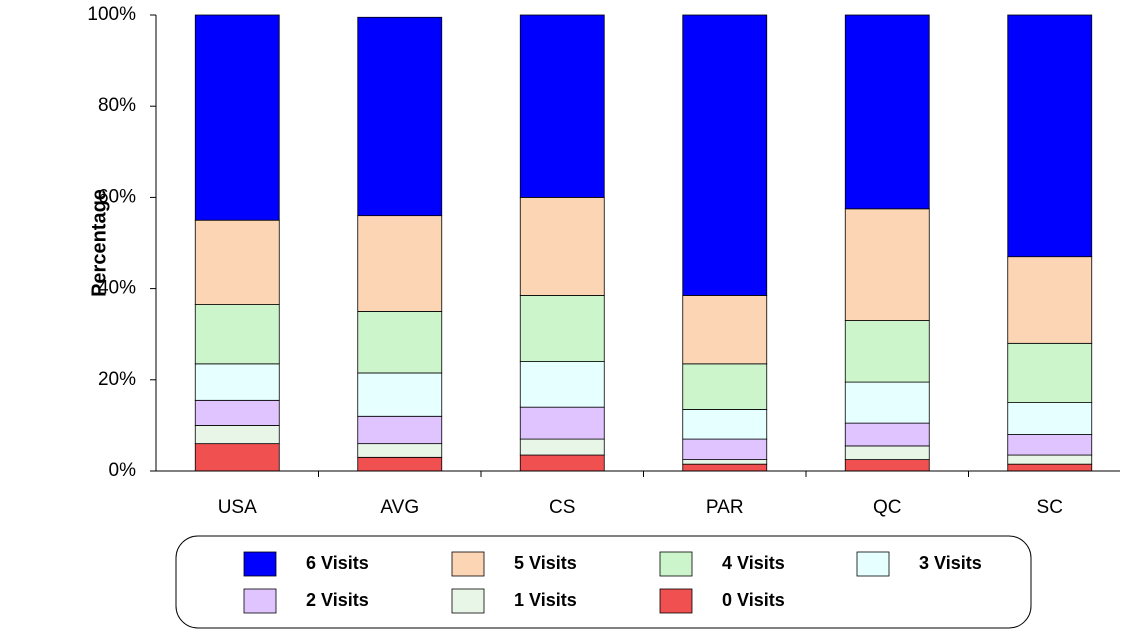  I want to click on legend-label: 1 Visits, so click(545, 600).